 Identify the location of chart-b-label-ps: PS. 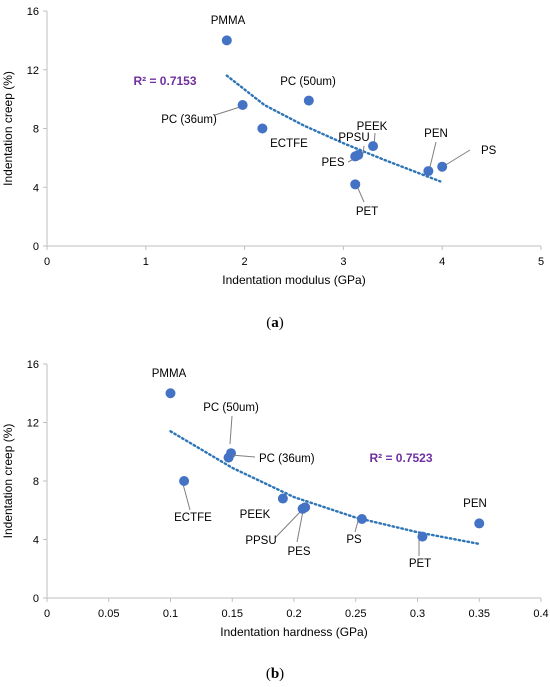
(354, 540).